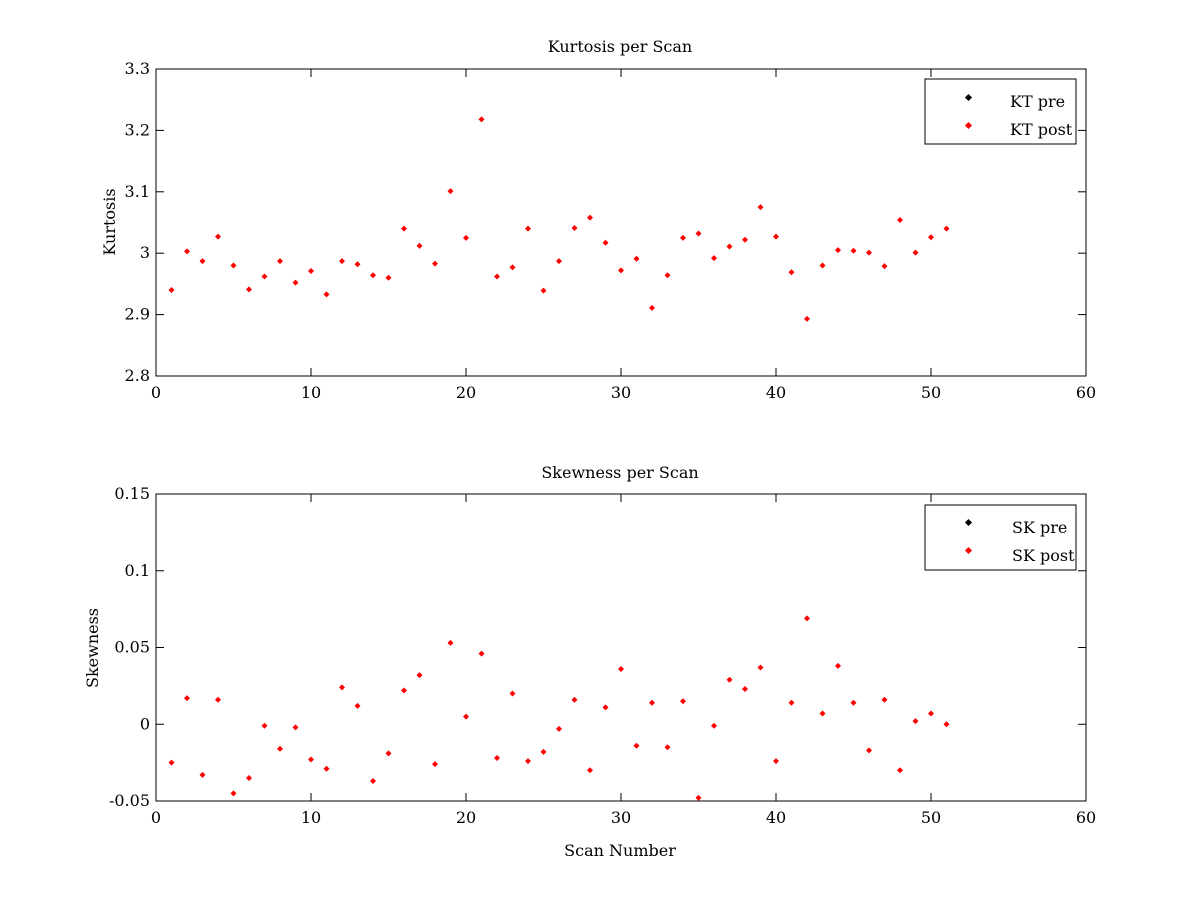 The image size is (1200, 900). What do you see at coordinates (137, 375) in the screenshot?
I see `kurtosis-ytick-label: 2.8` at bounding box center [137, 375].